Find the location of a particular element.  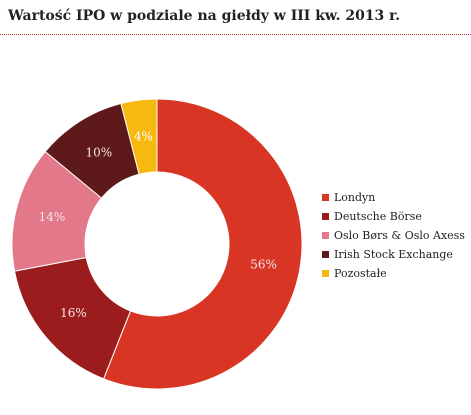

slice-pozosta-e is located at coordinates (139, 136).